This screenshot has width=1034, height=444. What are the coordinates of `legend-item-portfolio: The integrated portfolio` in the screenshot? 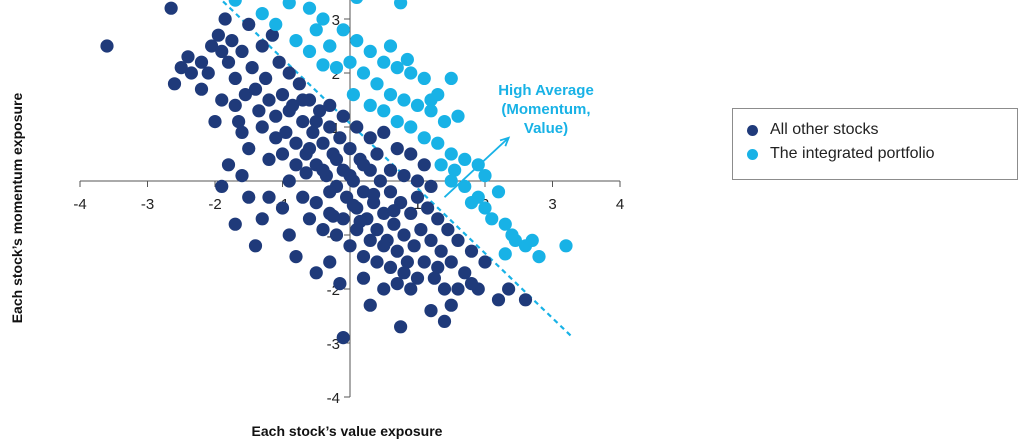 It's located at (882, 154).